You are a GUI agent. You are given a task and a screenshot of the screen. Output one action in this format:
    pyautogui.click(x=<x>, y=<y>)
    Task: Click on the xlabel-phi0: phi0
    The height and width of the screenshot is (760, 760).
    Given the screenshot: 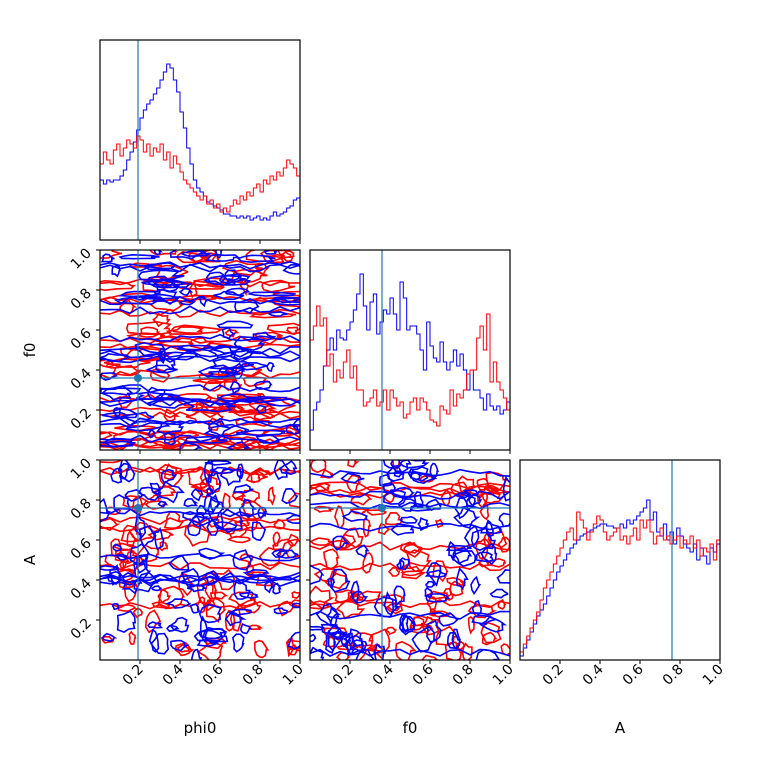 What is the action you would take?
    pyautogui.click(x=200, y=728)
    